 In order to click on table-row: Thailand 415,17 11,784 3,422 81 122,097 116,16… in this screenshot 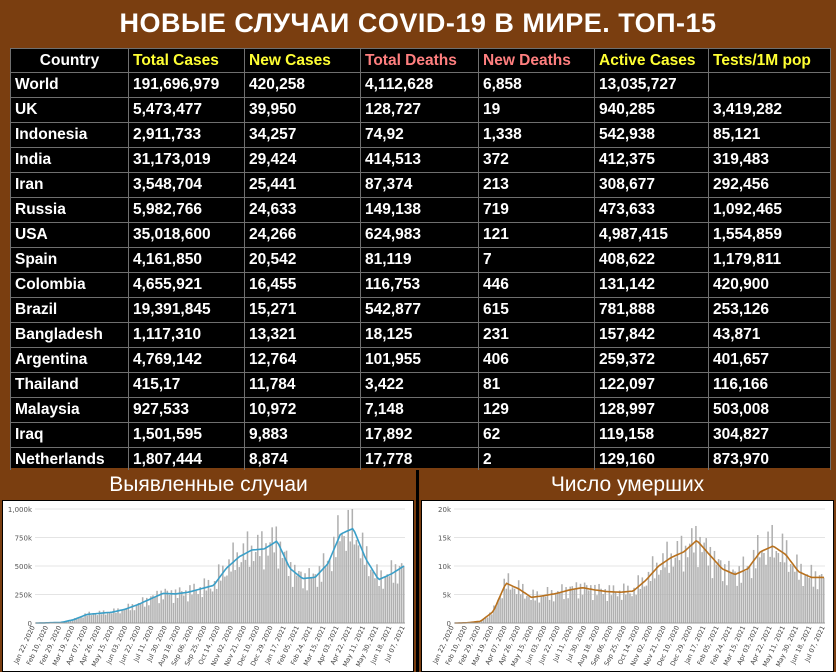, I will do `click(420, 385)`.